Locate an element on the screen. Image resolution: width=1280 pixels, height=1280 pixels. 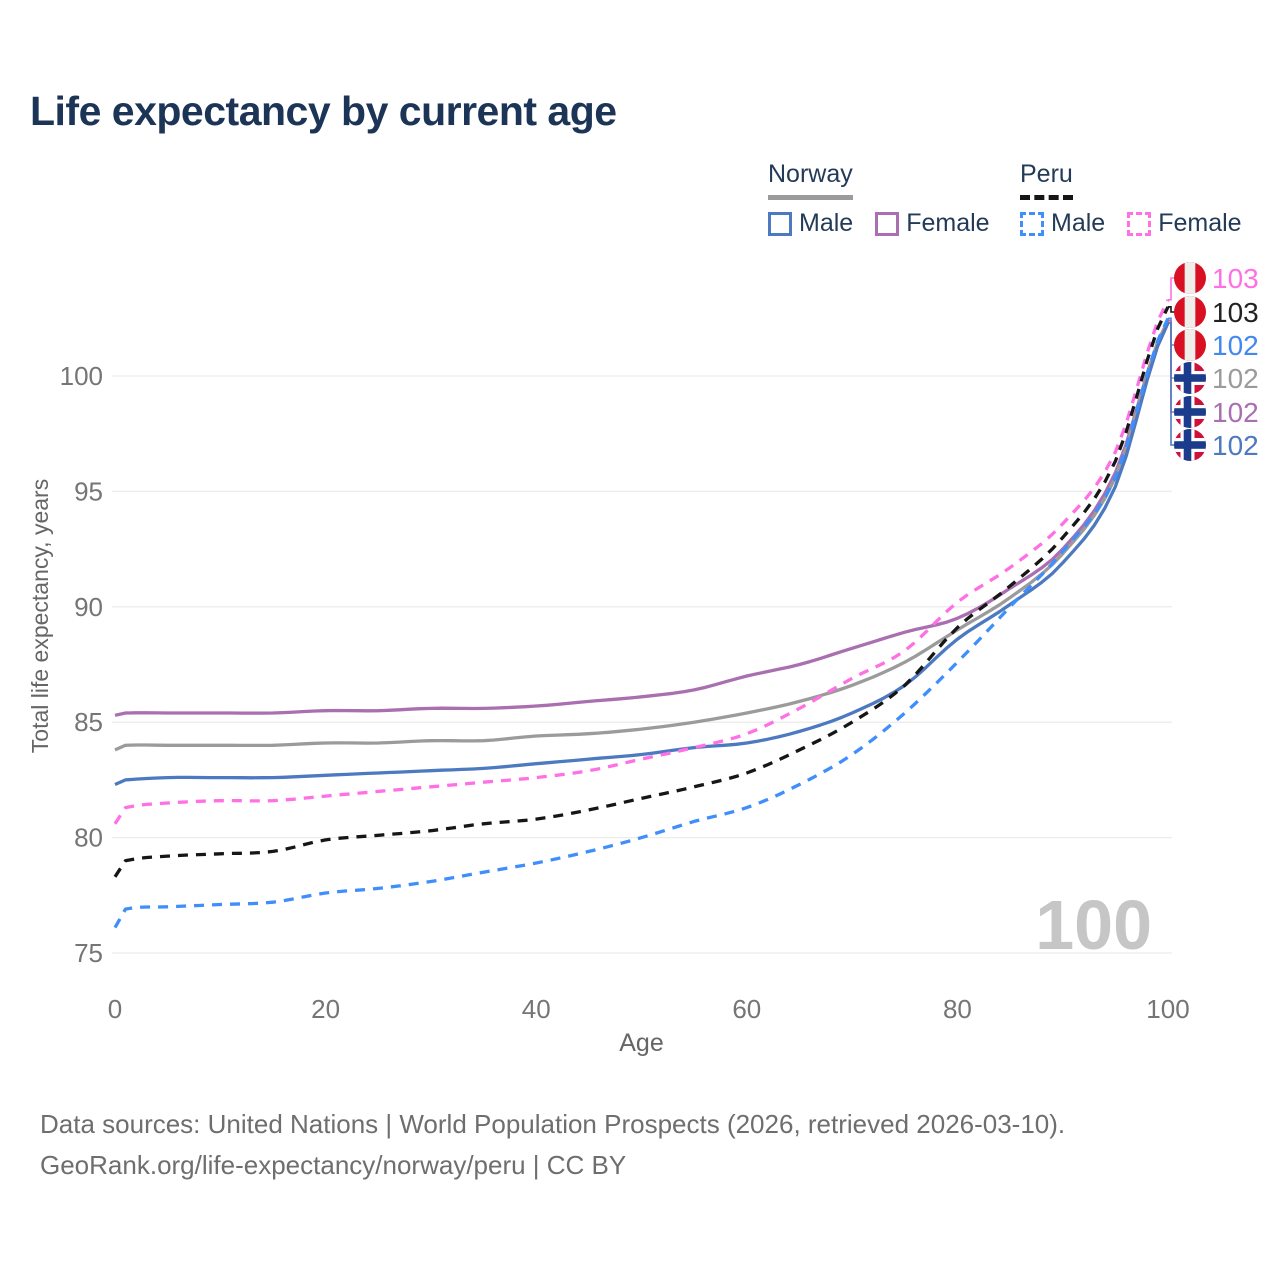
peru-female-swatch-icon is located at coordinates (1139, 223).